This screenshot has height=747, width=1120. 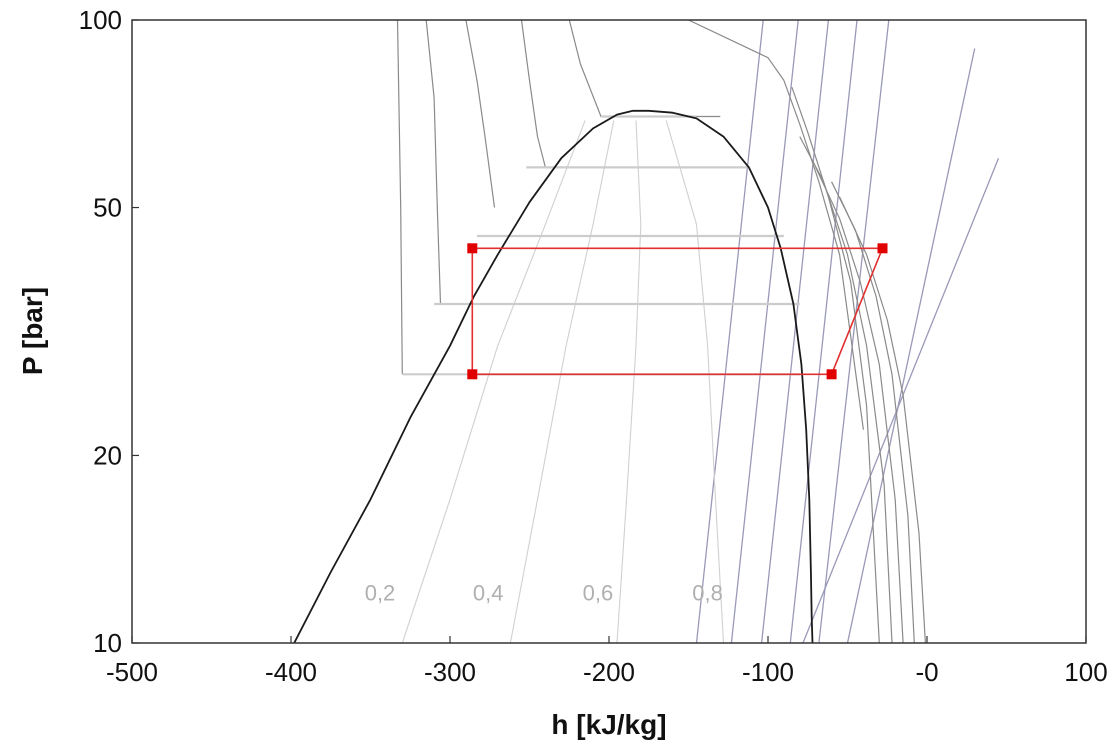 What do you see at coordinates (488, 593) in the screenshot?
I see `quality-label-2: 0,4` at bounding box center [488, 593].